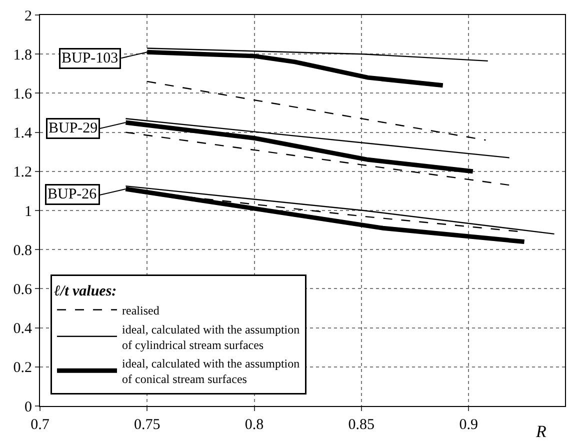 The width and height of the screenshot is (574, 441). I want to click on y-tick-label: 1.2, so click(22, 172).